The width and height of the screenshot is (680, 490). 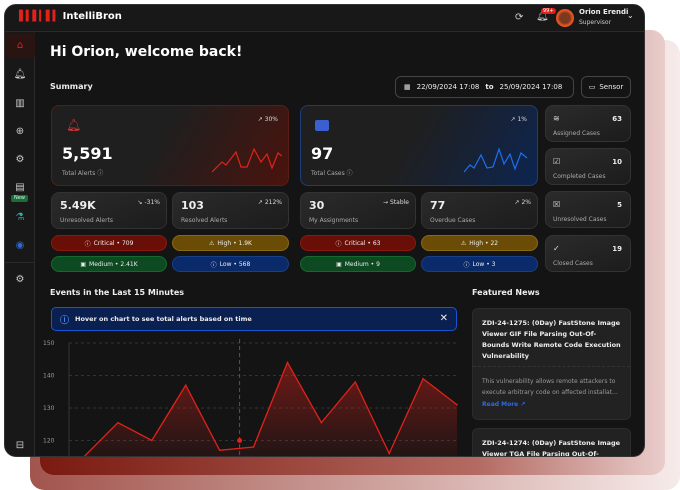 What do you see at coordinates (49, 343) in the screenshot?
I see `y-tick-label: 150` at bounding box center [49, 343].